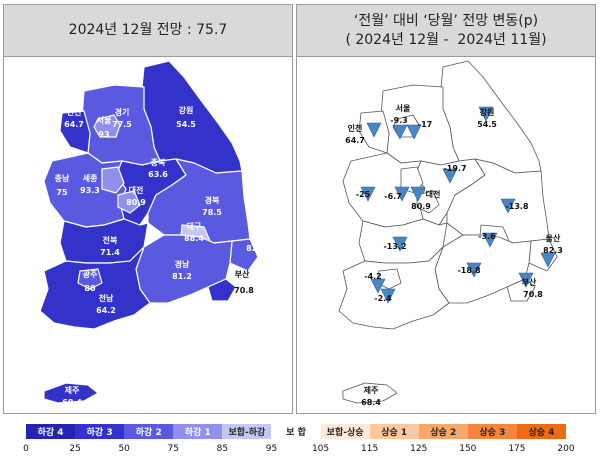 Image resolution: width=600 pixels, height=462 pixels. Describe the element at coordinates (136, 202) in the screenshot. I see `label-daejeon-value: 80.9` at that location.